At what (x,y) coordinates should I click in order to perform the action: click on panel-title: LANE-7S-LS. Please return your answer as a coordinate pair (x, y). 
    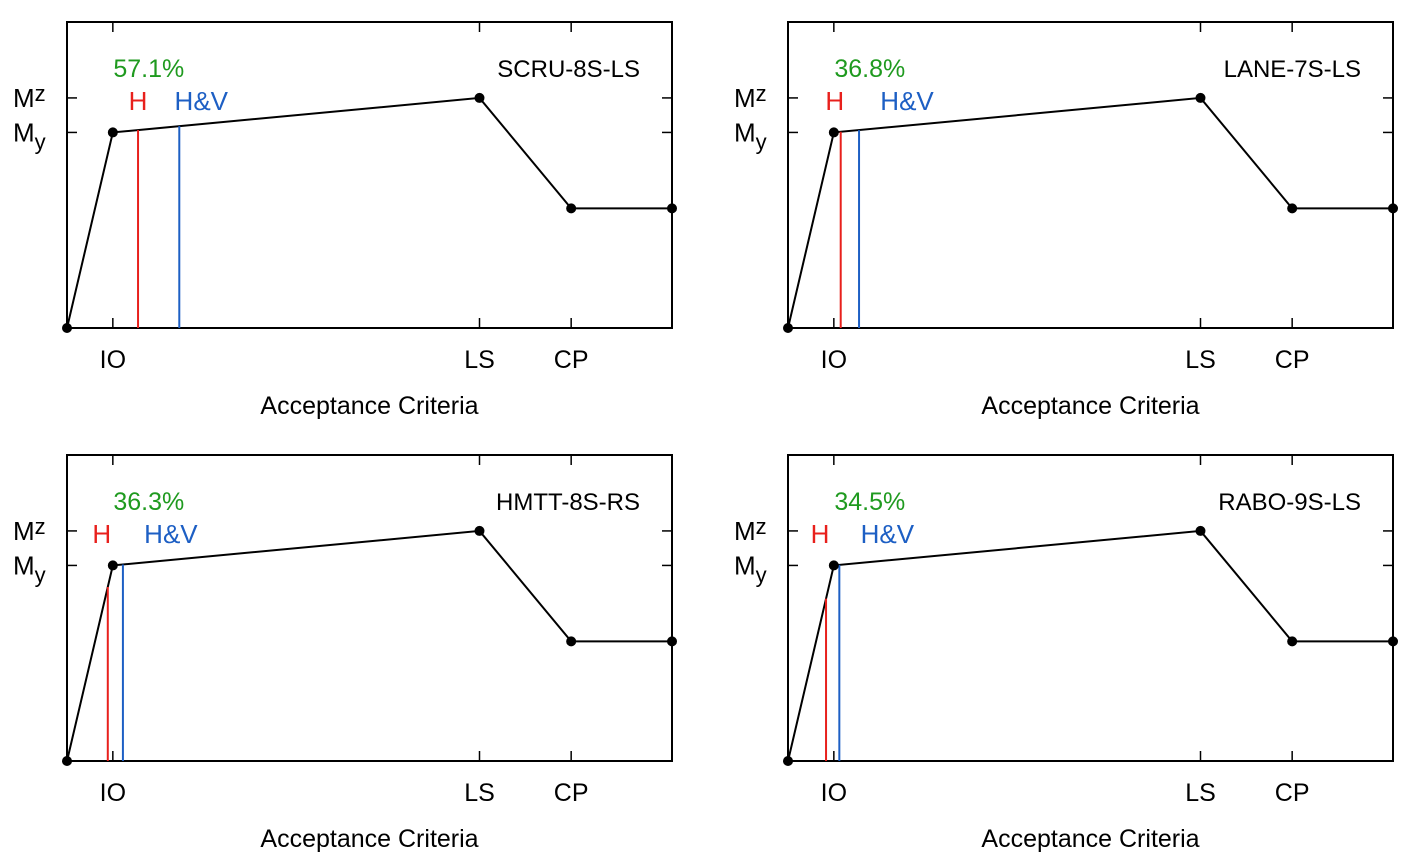
    Looking at the image, I should click on (1292, 69).